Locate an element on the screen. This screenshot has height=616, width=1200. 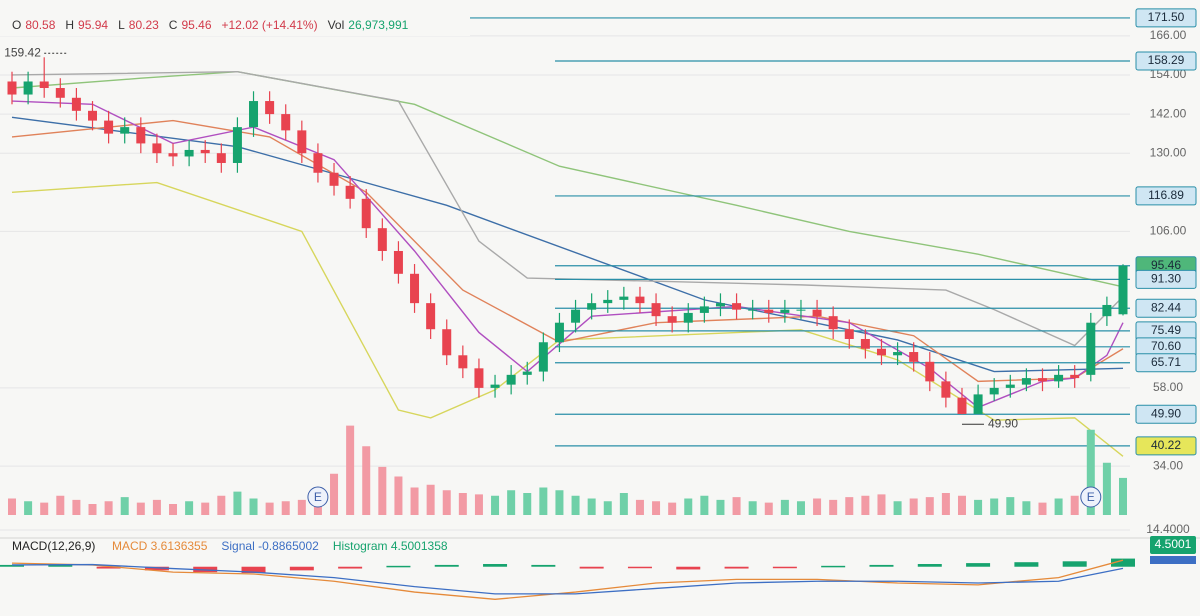
price-level-label: 116.89 is located at coordinates (1166, 195).